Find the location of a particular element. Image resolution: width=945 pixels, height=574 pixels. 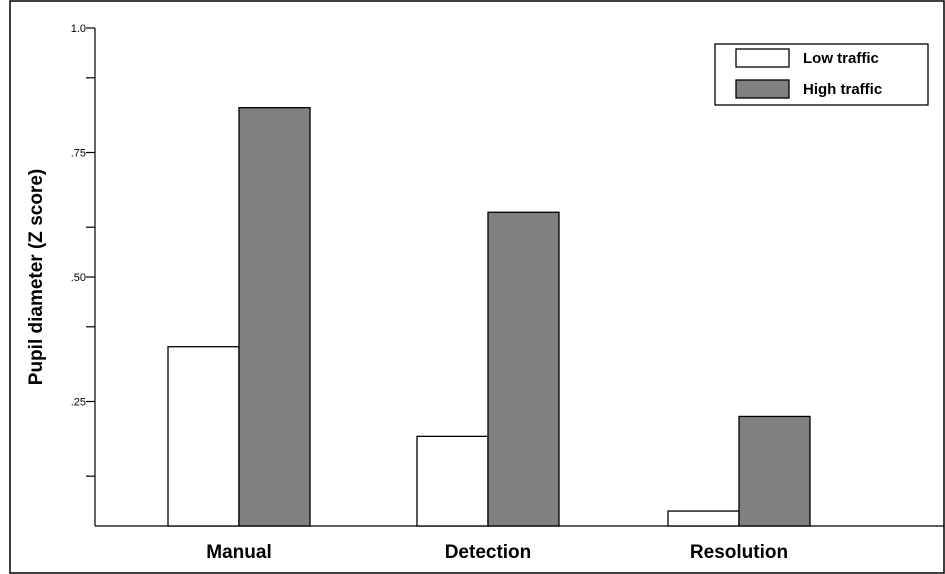

bar-low-traffic-resolution is located at coordinates (703, 518).